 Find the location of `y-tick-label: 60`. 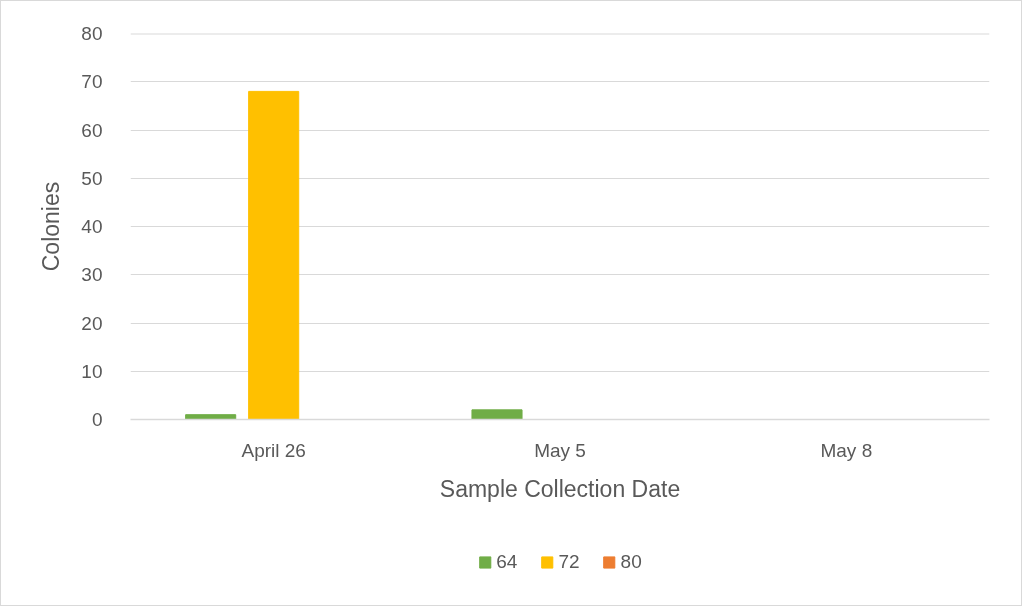

y-tick-label: 60 is located at coordinates (92, 130).